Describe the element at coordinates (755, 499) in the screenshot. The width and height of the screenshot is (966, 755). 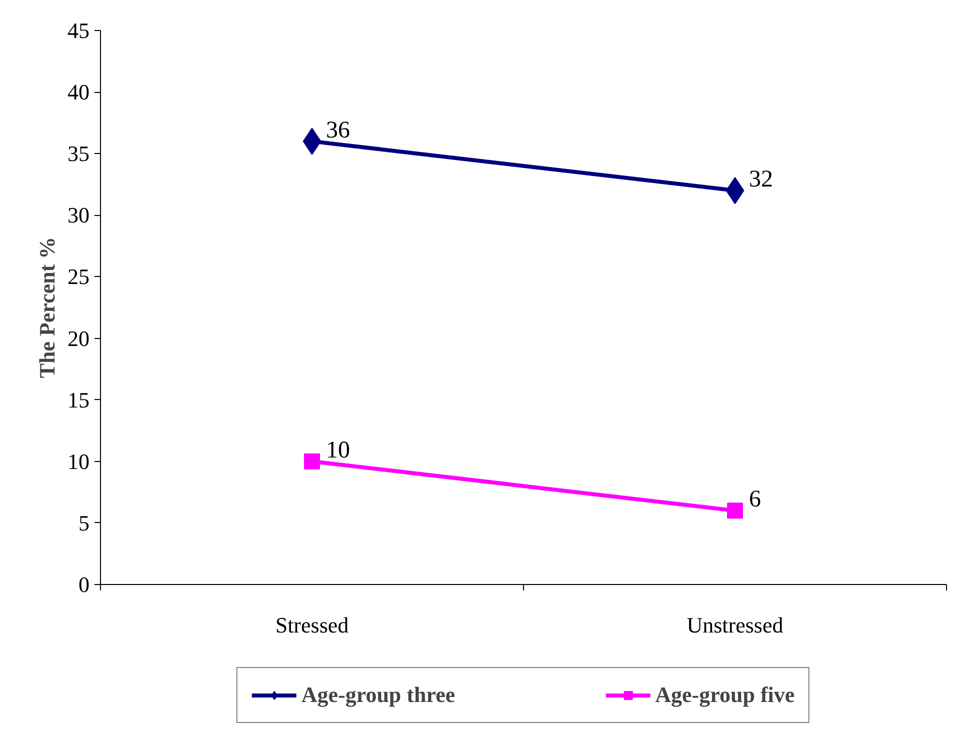
I see `data-label: 6` at that location.